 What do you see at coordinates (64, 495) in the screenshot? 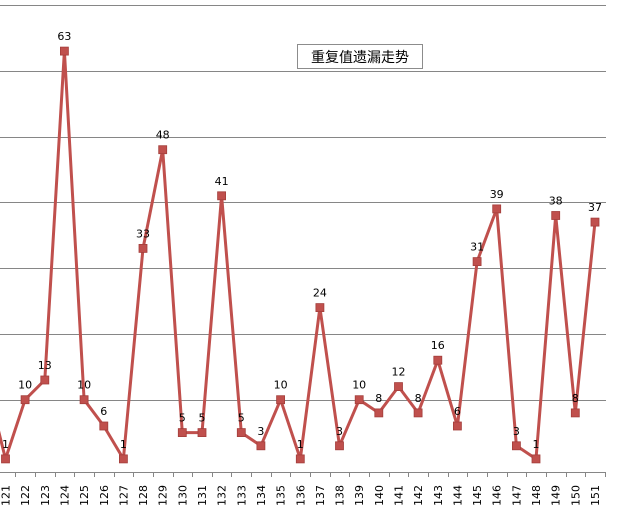
I see `x-tick-label: 124` at bounding box center [64, 495].